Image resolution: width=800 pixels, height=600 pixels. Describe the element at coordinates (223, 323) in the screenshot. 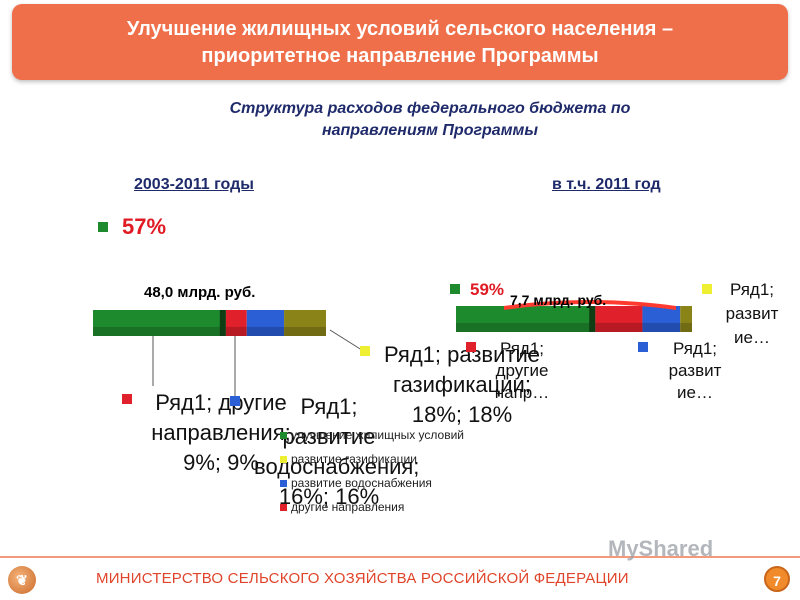

I see `slice-edge-2003` at that location.